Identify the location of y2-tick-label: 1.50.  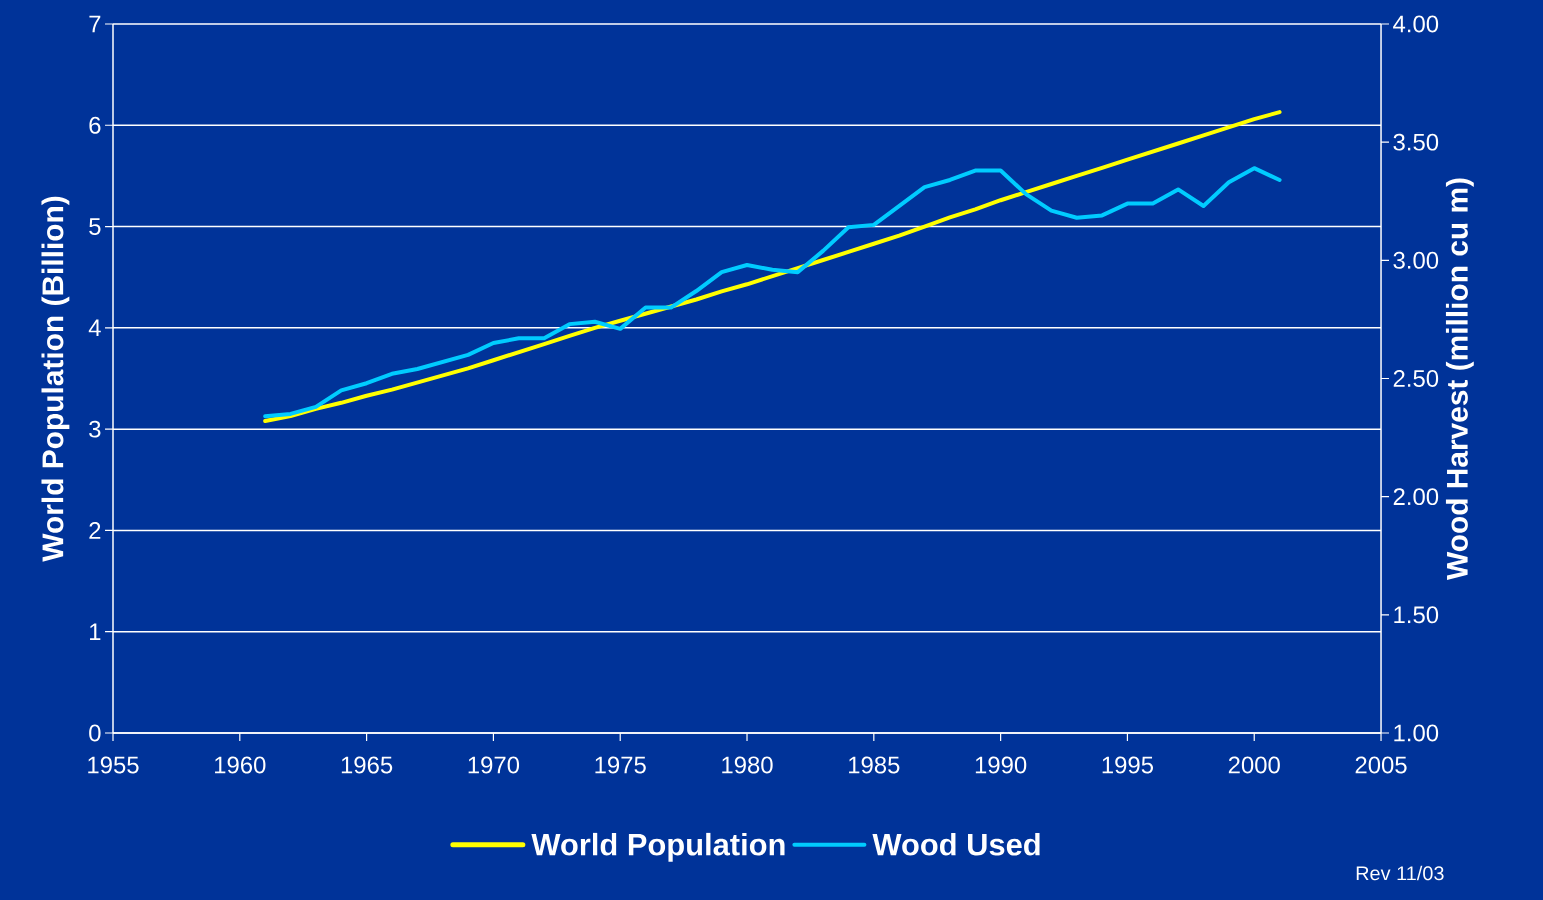
(1416, 615).